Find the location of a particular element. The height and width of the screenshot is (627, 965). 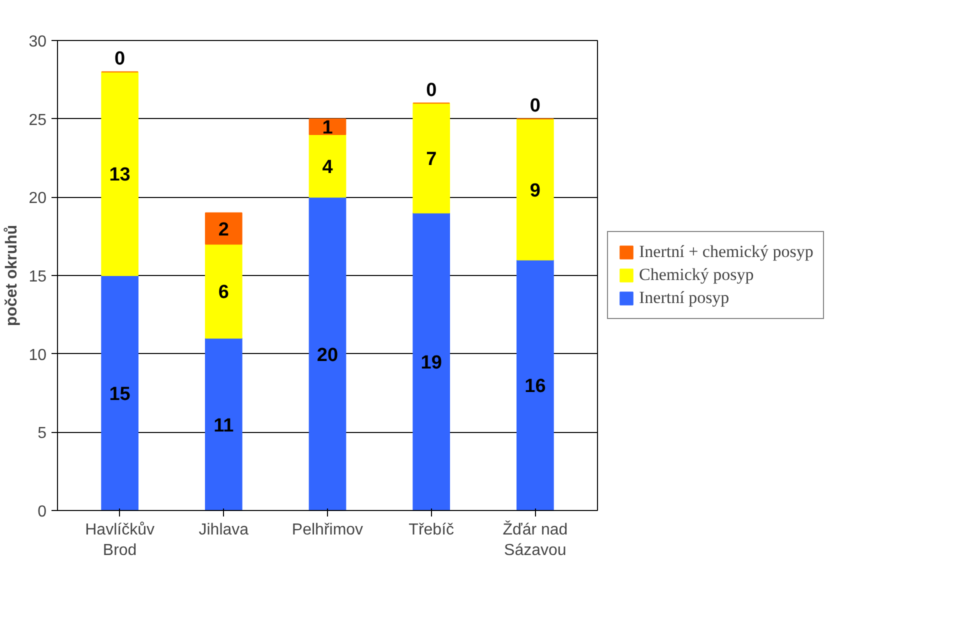

data-label: 13 is located at coordinates (119, 175).